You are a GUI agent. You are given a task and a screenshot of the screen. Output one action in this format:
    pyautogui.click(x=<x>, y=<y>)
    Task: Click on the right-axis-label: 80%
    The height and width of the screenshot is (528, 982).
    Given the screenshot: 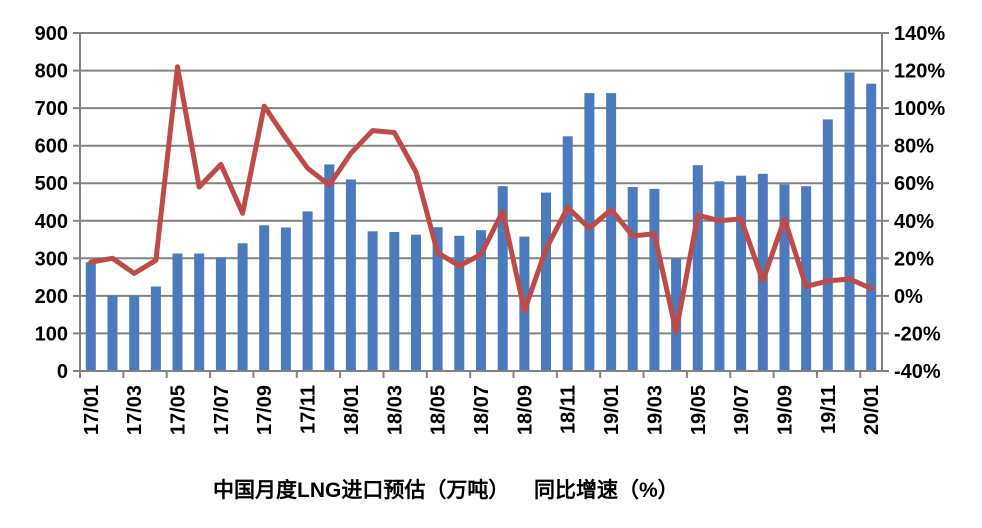 What is the action you would take?
    pyautogui.click(x=914, y=147)
    